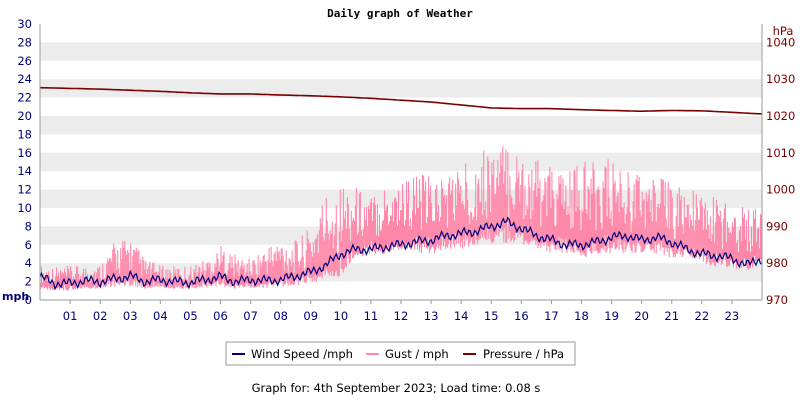 Image resolution: width=800 pixels, height=400 pixels. What do you see at coordinates (24, 61) in the screenshot?
I see `left-tick-label: 26` at bounding box center [24, 61].